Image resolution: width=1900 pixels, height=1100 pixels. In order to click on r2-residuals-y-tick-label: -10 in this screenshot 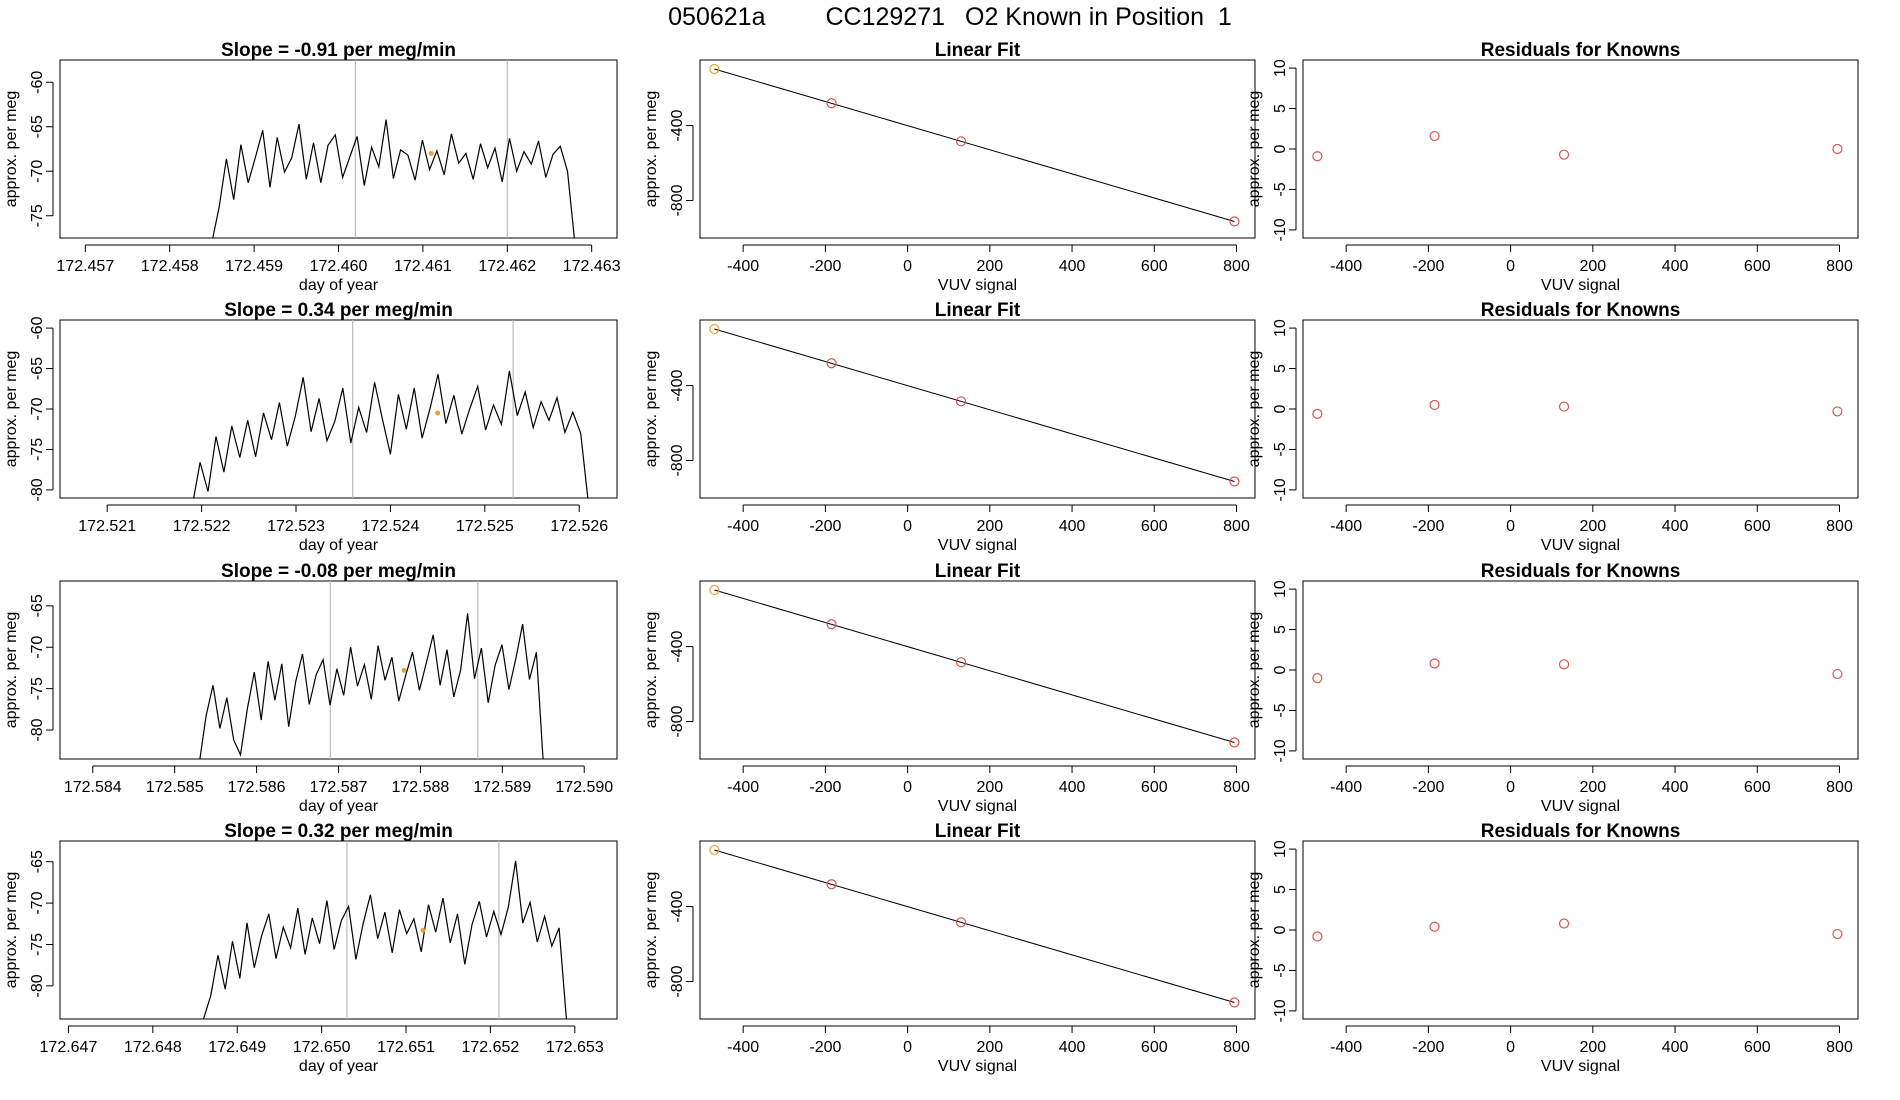, I will do `click(1280, 489)`.